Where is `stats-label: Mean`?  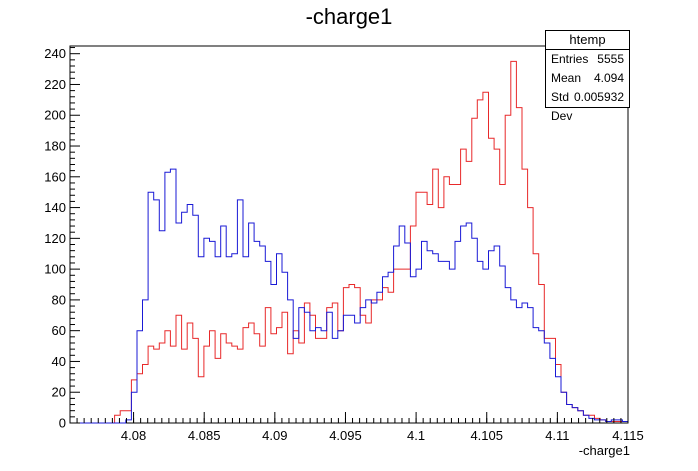 stats-label: Mean is located at coordinates (566, 78).